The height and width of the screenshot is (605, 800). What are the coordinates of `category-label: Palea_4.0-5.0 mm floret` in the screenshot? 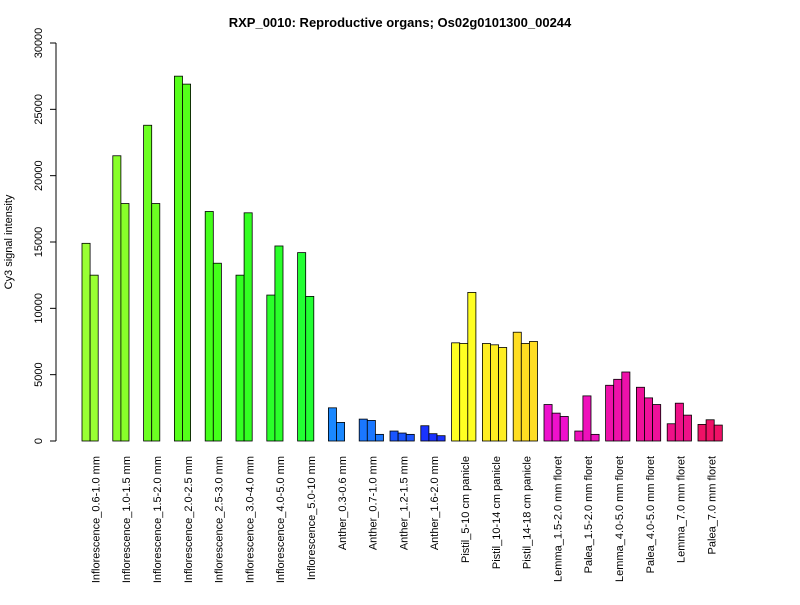 It's located at (651, 514).